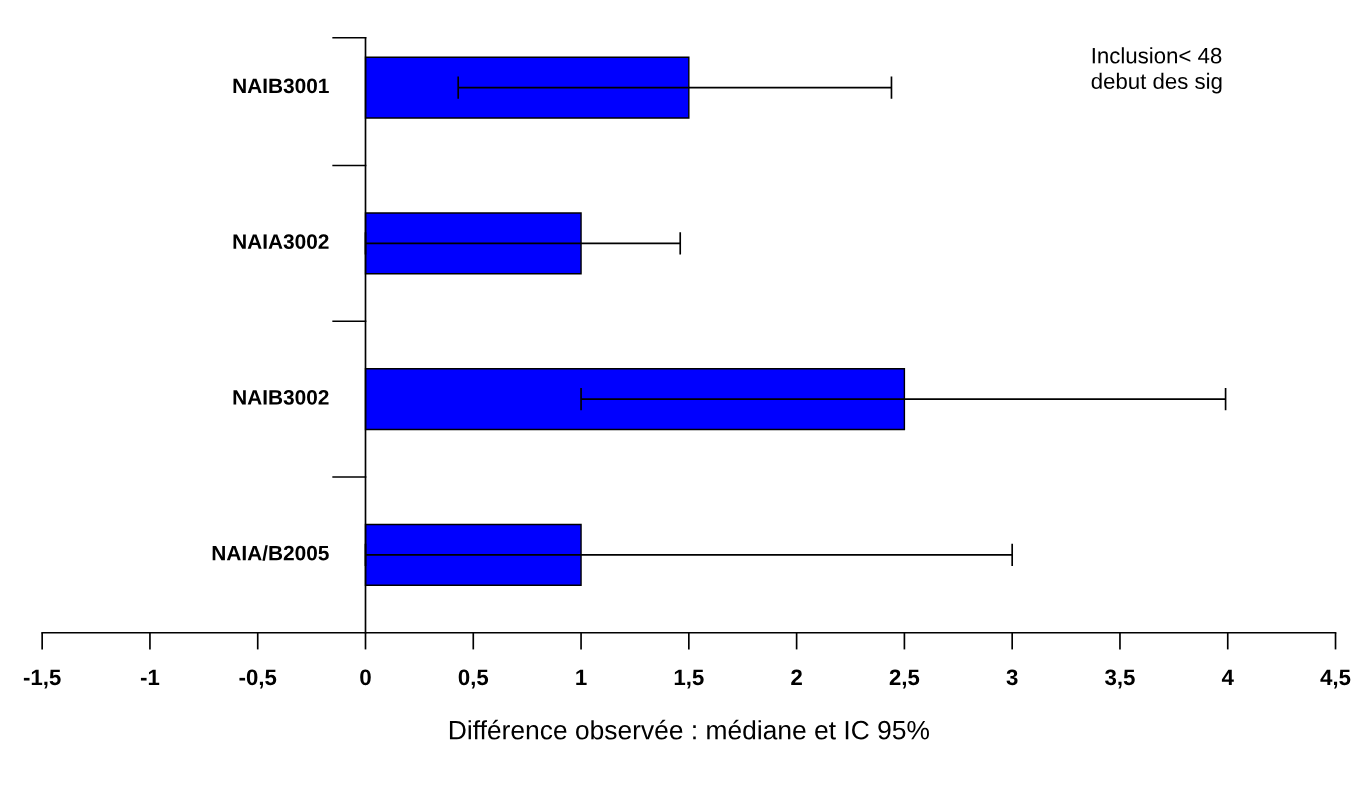 This screenshot has width=1360, height=787. I want to click on x-tick-label: 4,5, so click(1335, 679).